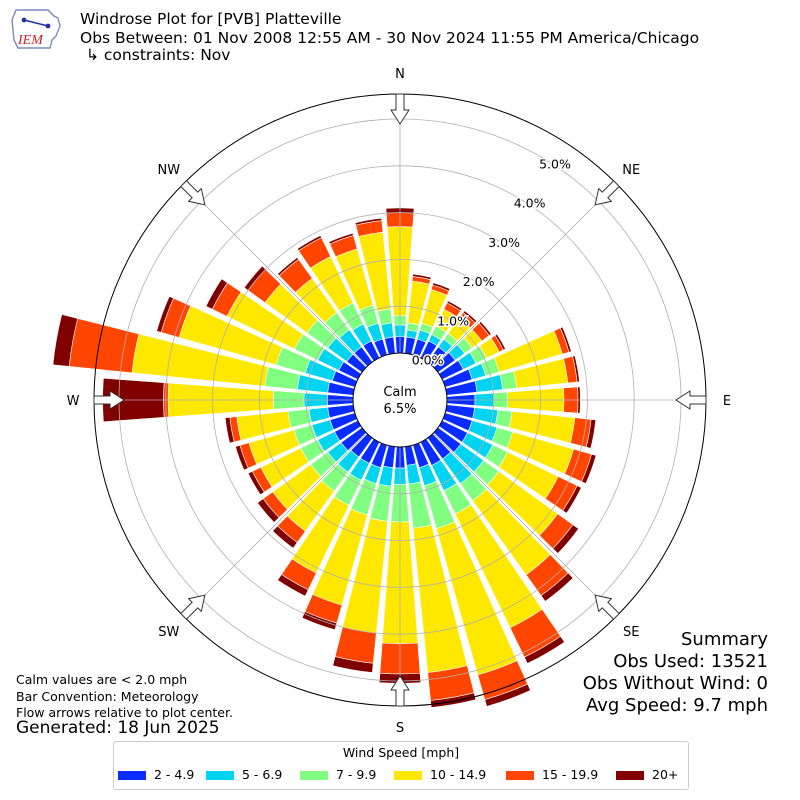  Describe the element at coordinates (36, 29) in the screenshot. I see `iem-logo: IEM` at that location.